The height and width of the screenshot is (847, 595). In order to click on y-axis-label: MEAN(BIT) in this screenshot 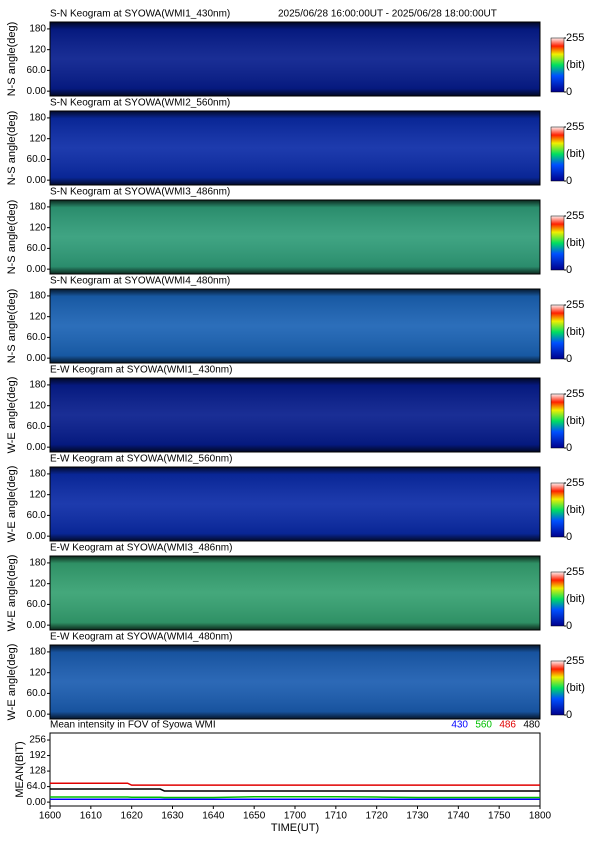, I will do `click(20, 769)`.